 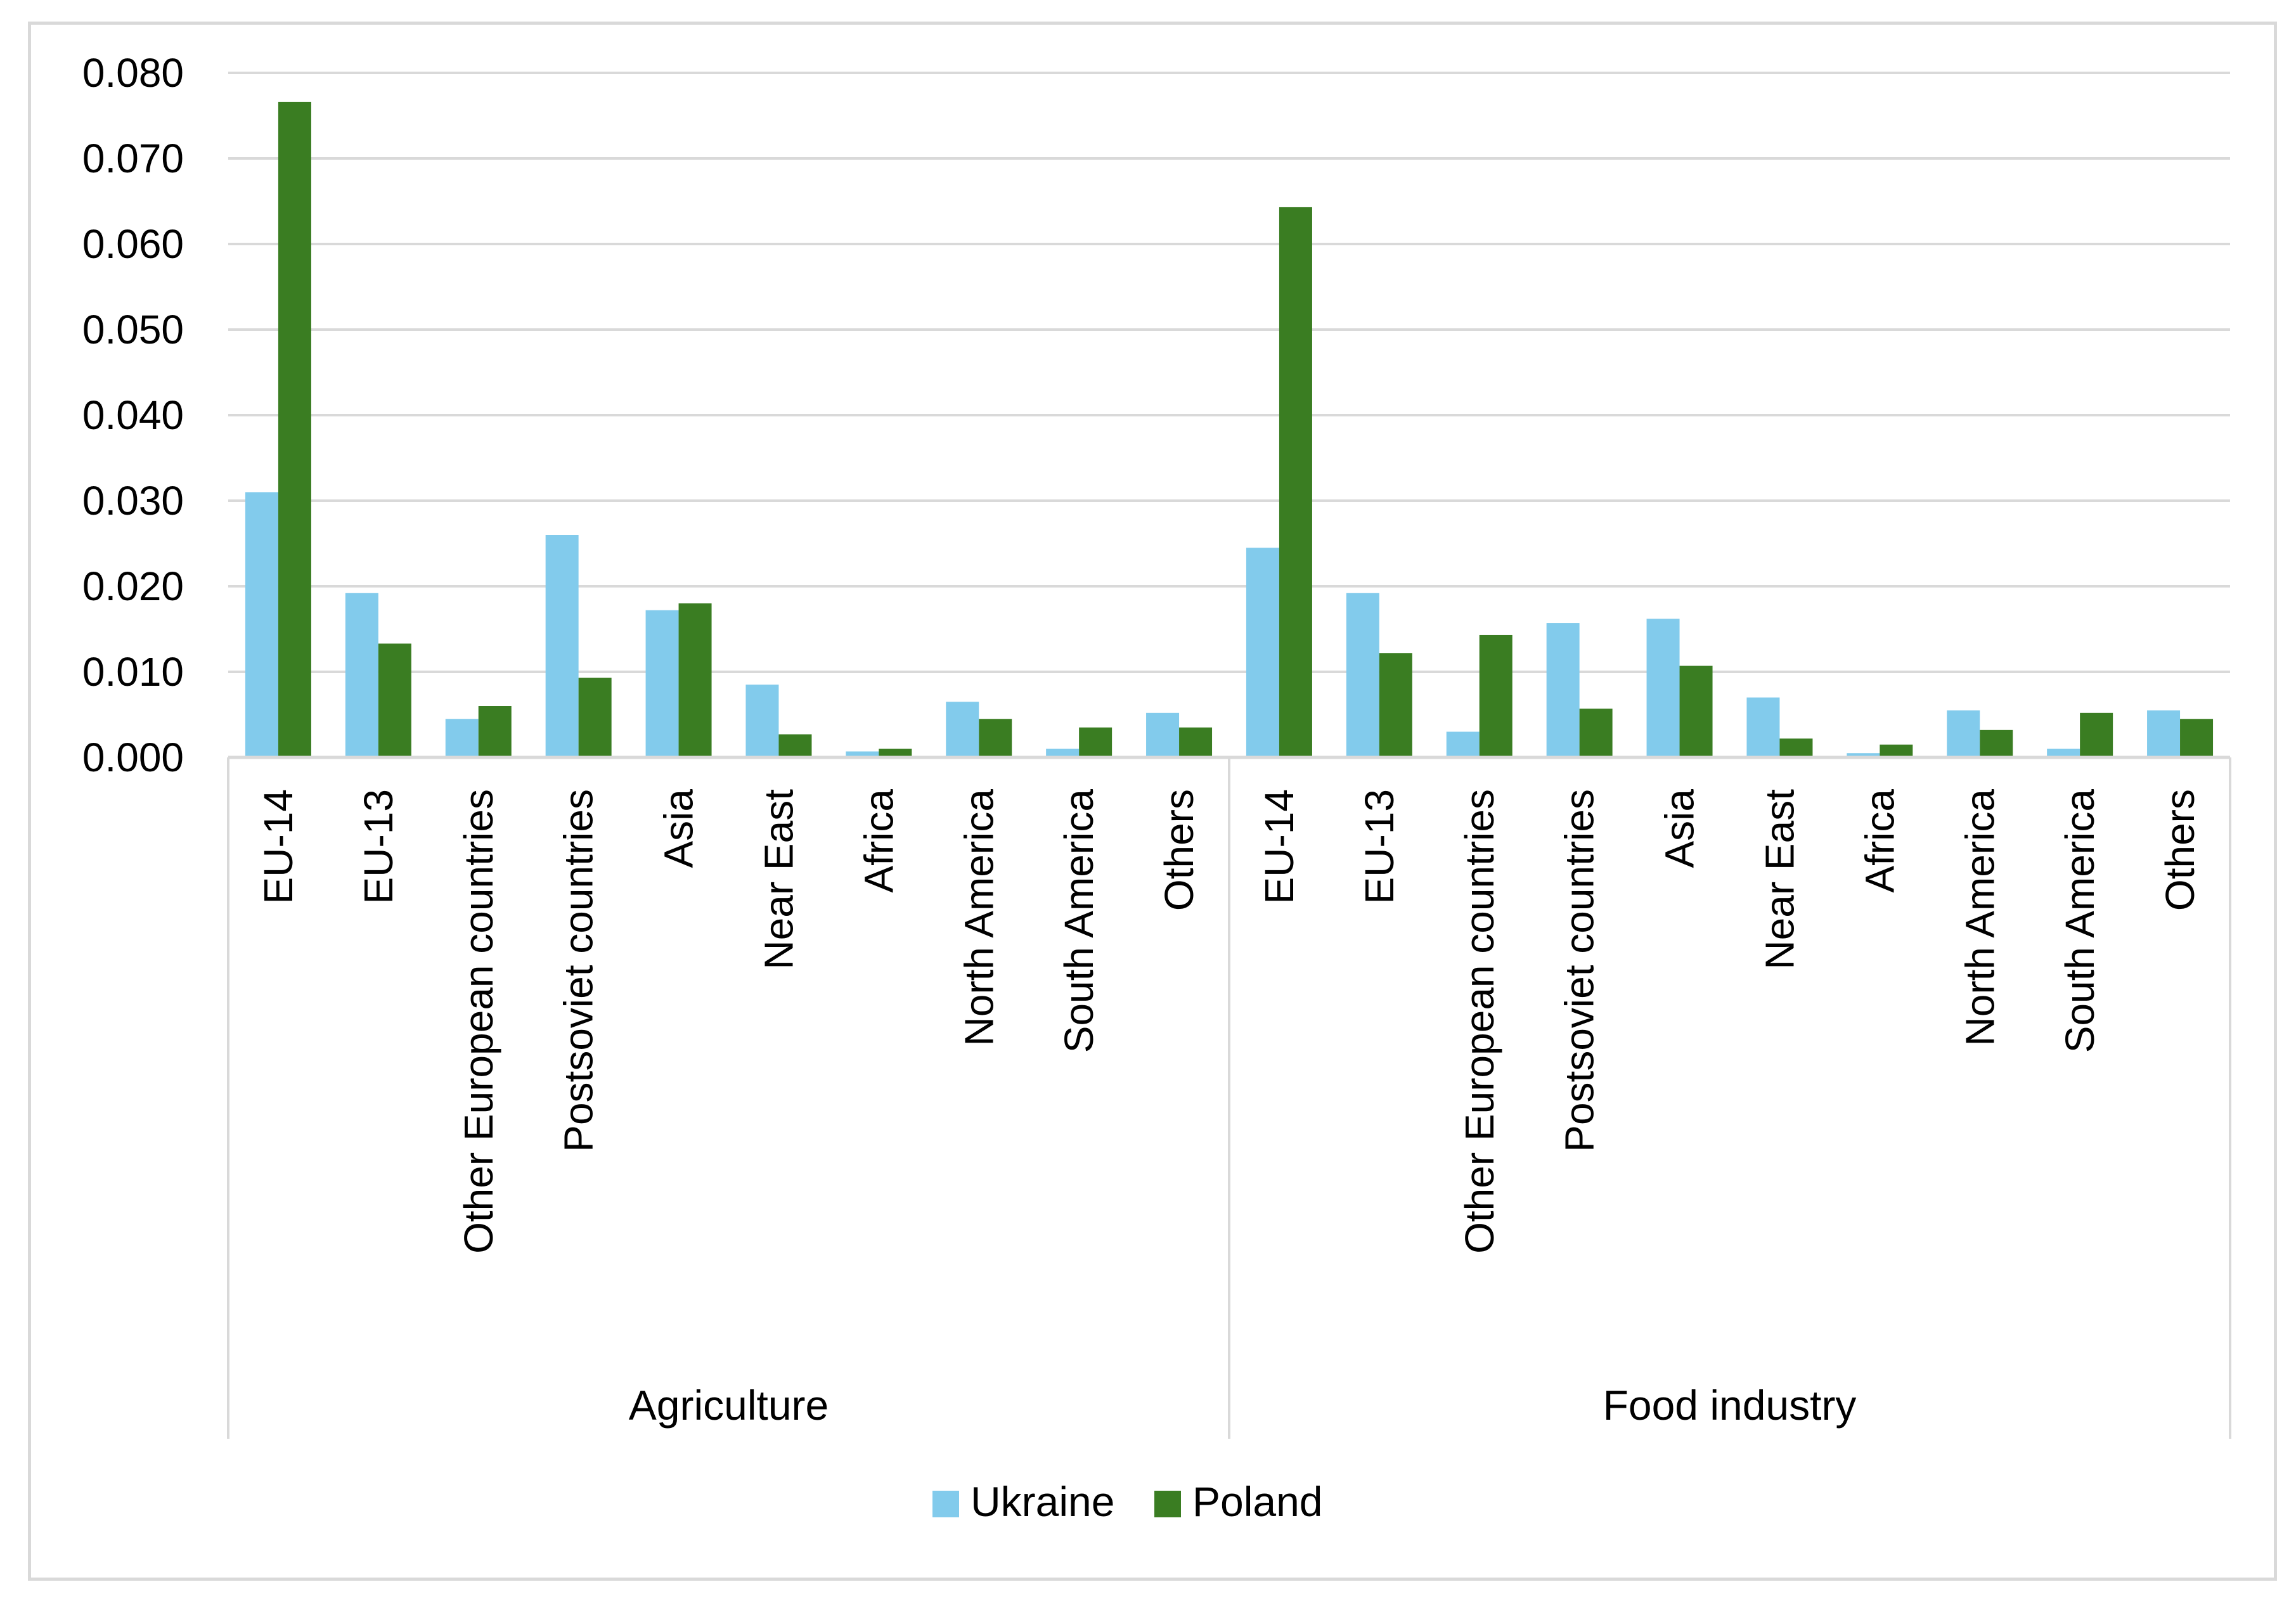 What do you see at coordinates (1063, 753) in the screenshot?
I see `bar-agriculture-ukraine-south-america` at bounding box center [1063, 753].